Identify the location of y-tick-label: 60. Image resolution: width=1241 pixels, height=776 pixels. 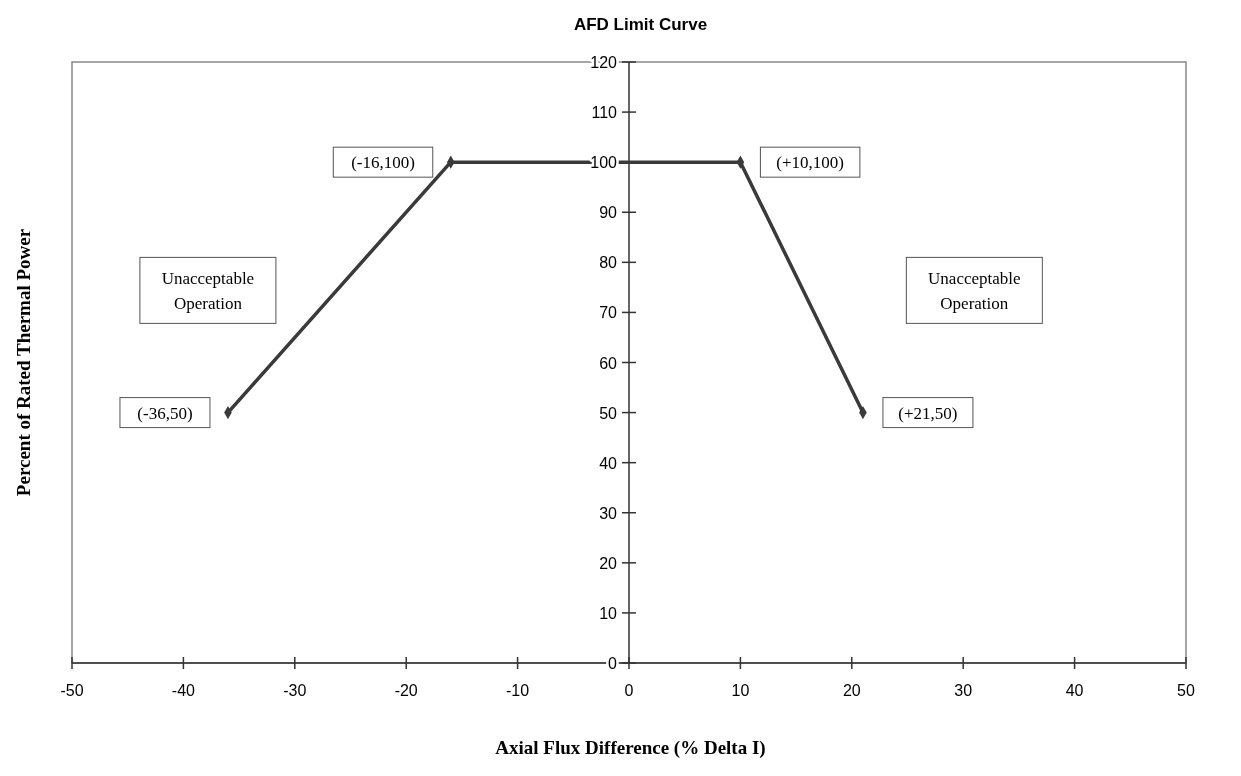
(608, 363).